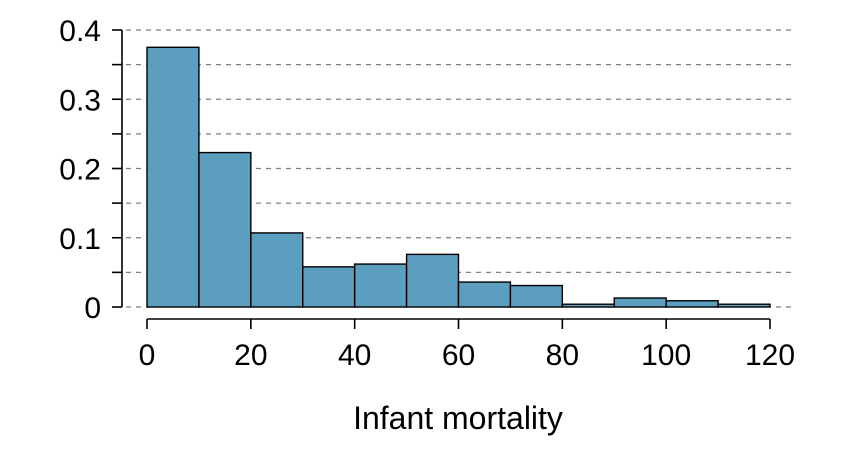 This screenshot has width=861, height=452. I want to click on y-tick-label: 0, so click(92, 308).